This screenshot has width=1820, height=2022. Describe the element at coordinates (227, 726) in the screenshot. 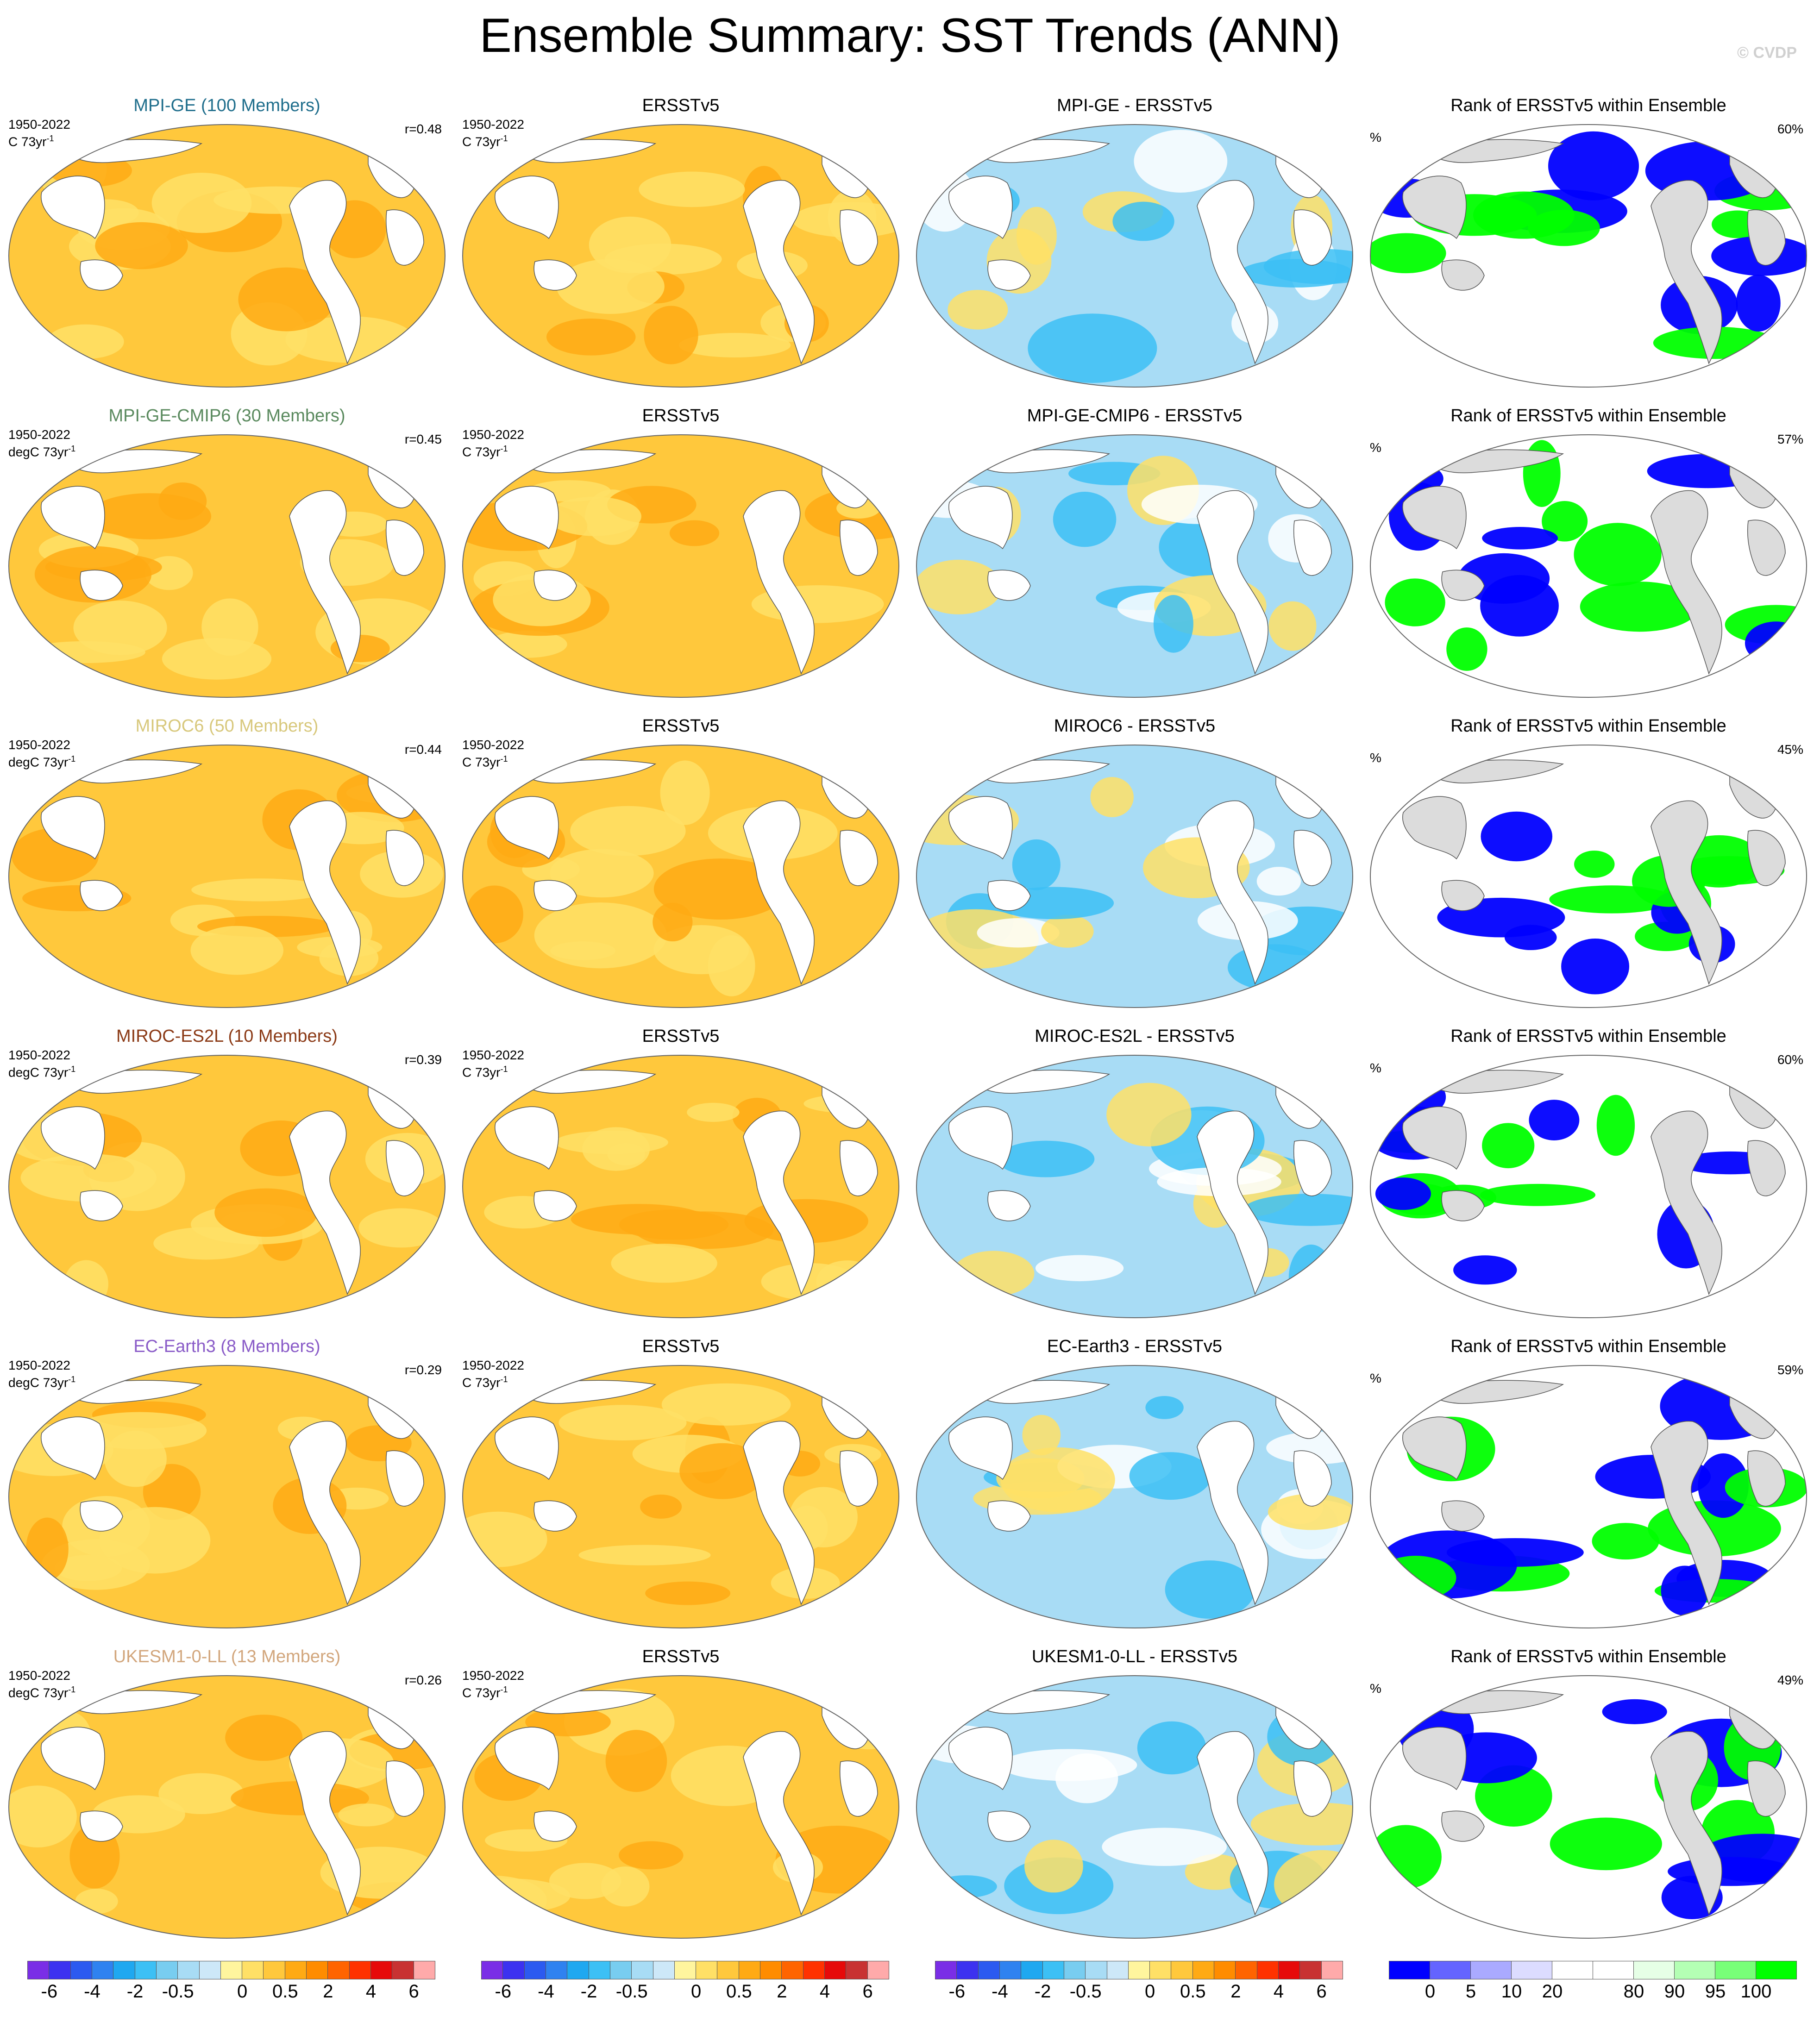

I see `panel-title: MIROC6 (50 Members)` at that location.